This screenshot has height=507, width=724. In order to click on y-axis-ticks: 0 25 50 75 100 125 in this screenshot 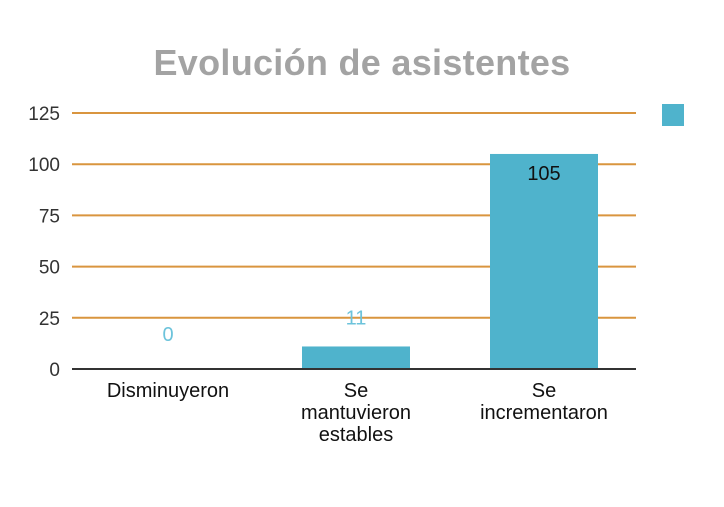, I will do `click(44, 242)`.